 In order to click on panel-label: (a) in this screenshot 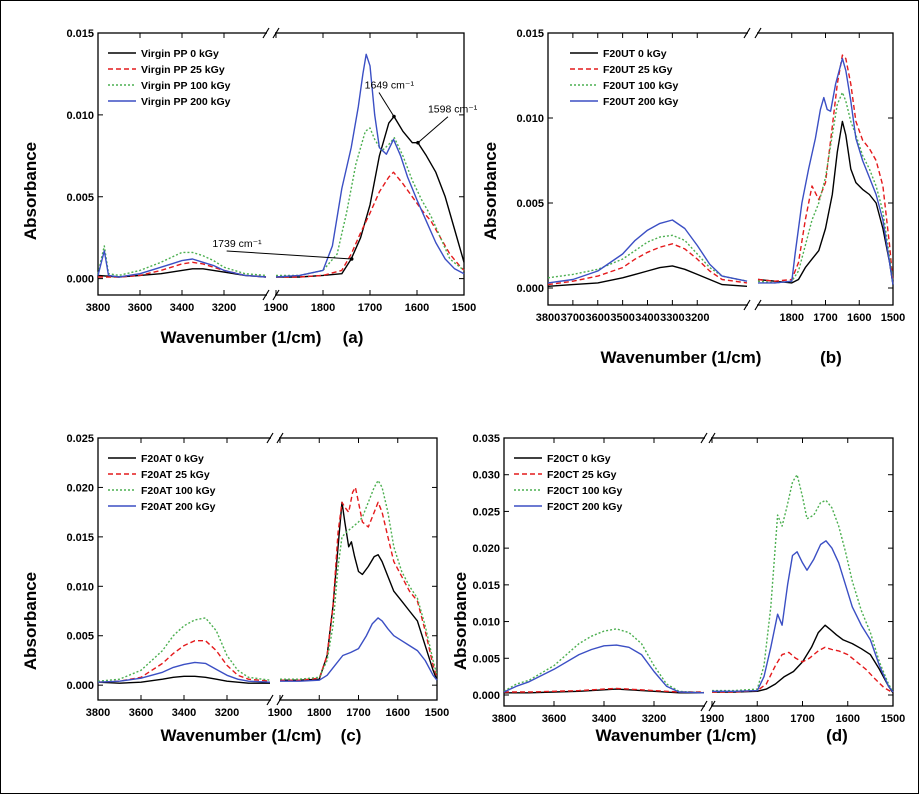, I will do `click(353, 337)`.